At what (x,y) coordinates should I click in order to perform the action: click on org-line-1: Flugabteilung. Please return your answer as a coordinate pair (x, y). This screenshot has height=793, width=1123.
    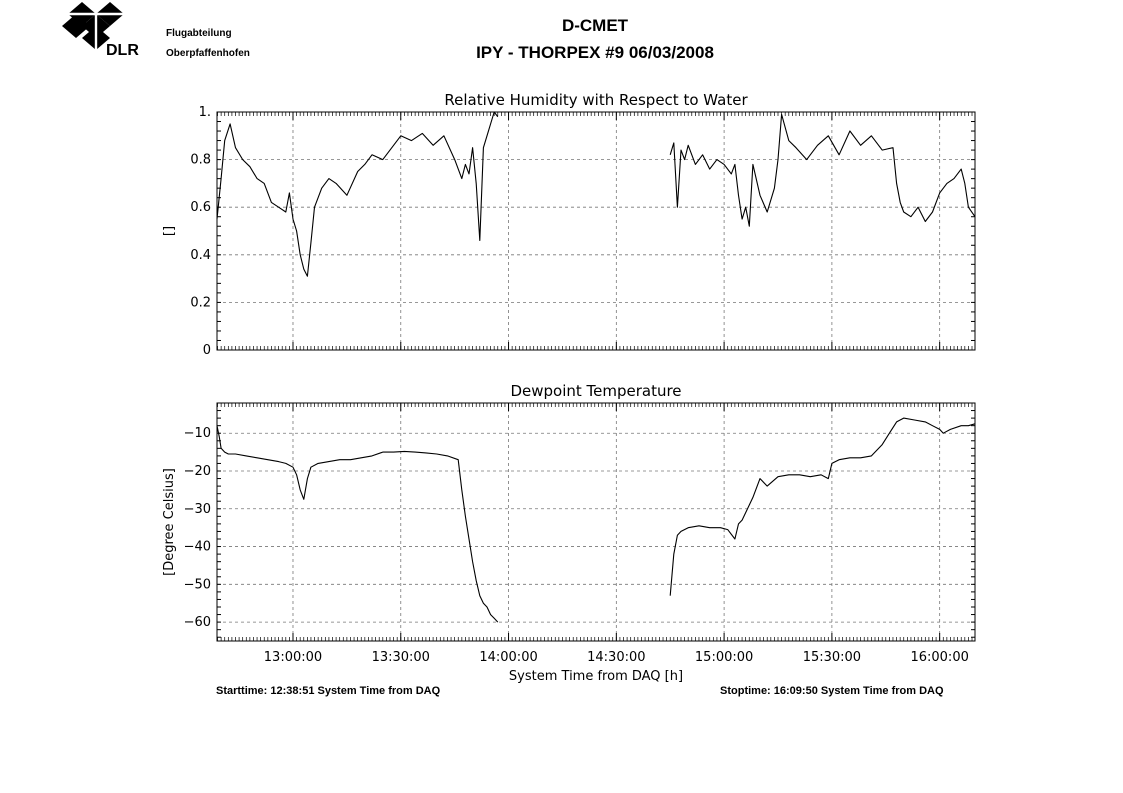
    Looking at the image, I should click on (199, 33).